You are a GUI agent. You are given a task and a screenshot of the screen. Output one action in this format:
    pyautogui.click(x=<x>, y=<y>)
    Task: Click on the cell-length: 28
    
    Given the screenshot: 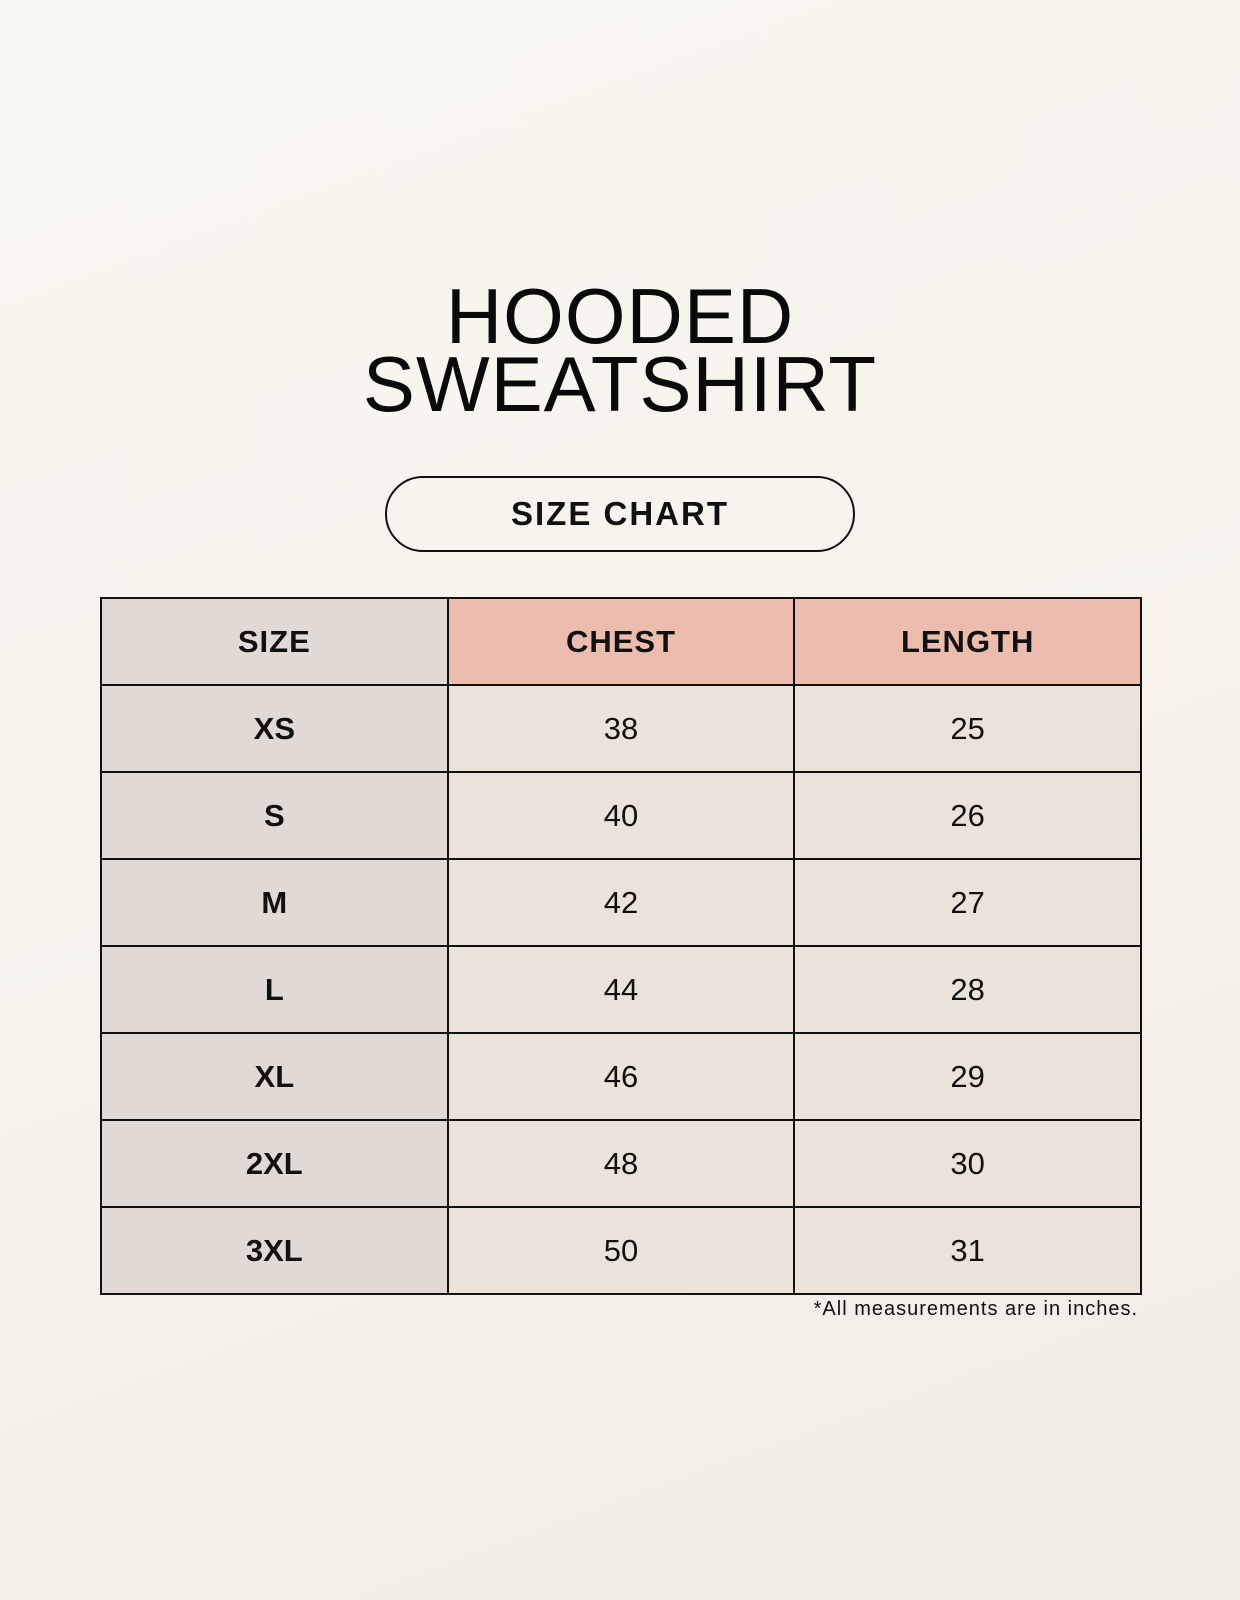 What is the action you would take?
    pyautogui.click(x=967, y=989)
    